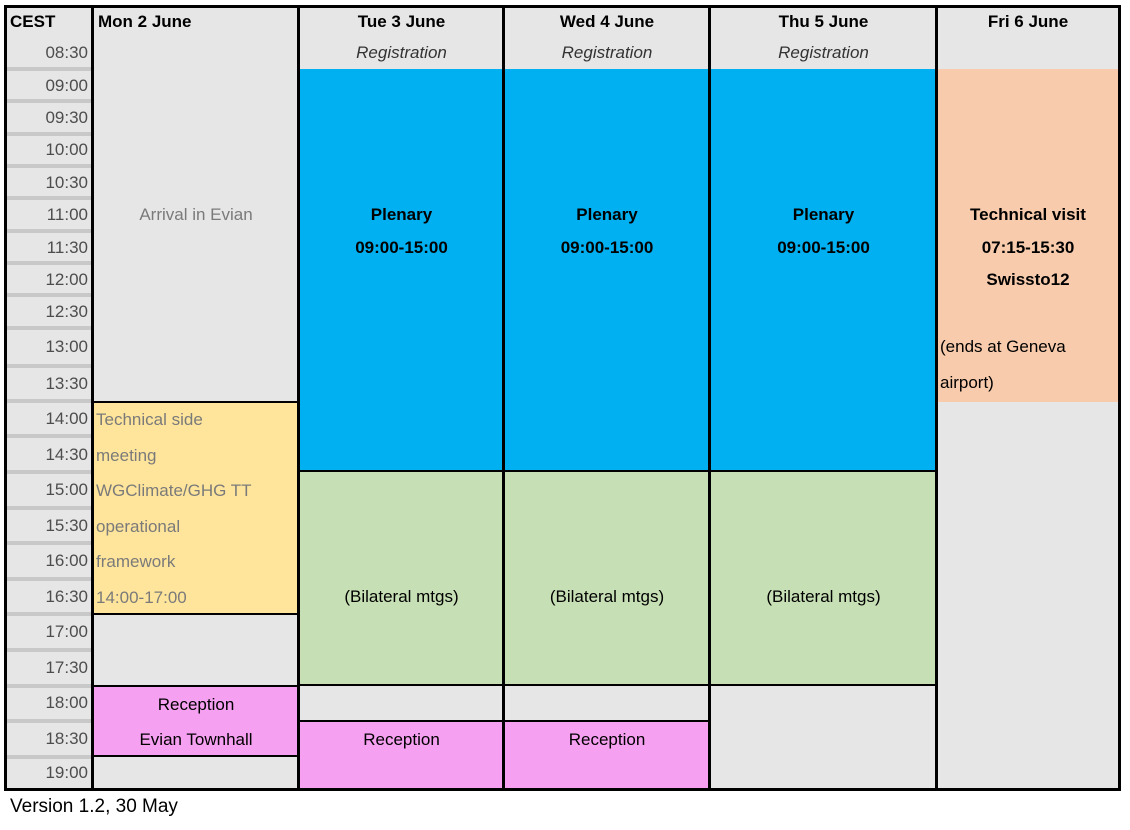  Describe the element at coordinates (1003, 346) in the screenshot. I see `technical-visit-note: (ends at Geneva` at that location.